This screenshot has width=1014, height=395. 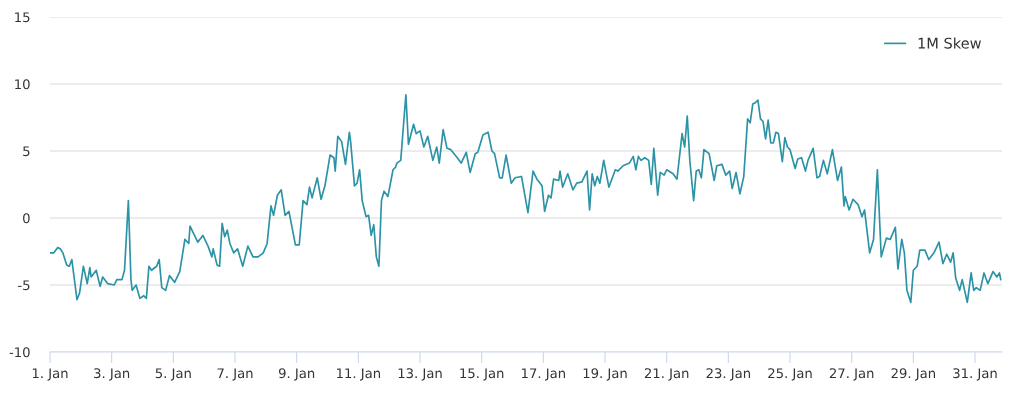 What do you see at coordinates (22, 17) in the screenshot?
I see `y-tick-label: 15` at bounding box center [22, 17].